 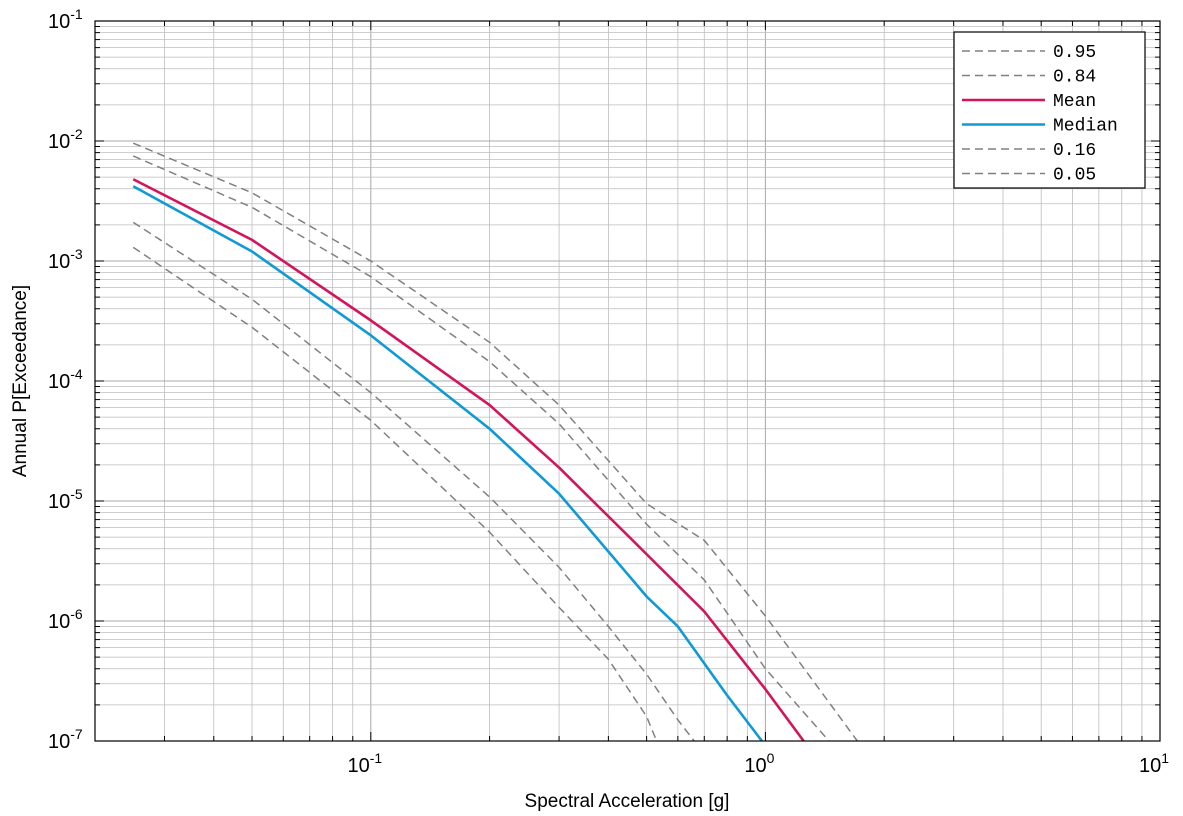 I want to click on y-tick-labels: 10⁻¹ 10⁻² 10⁻³ 10⁻⁴ 10⁻⁵ 10⁻⁶ 10⁻⁷, so click(x=65, y=379).